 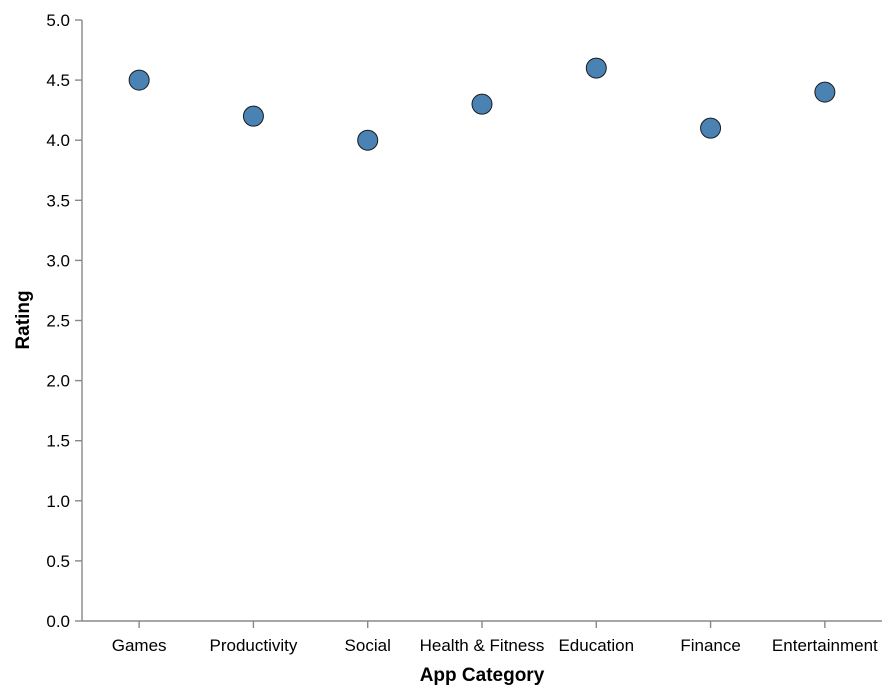 What do you see at coordinates (825, 645) in the screenshot?
I see `x-tick-label: Entertainment` at bounding box center [825, 645].